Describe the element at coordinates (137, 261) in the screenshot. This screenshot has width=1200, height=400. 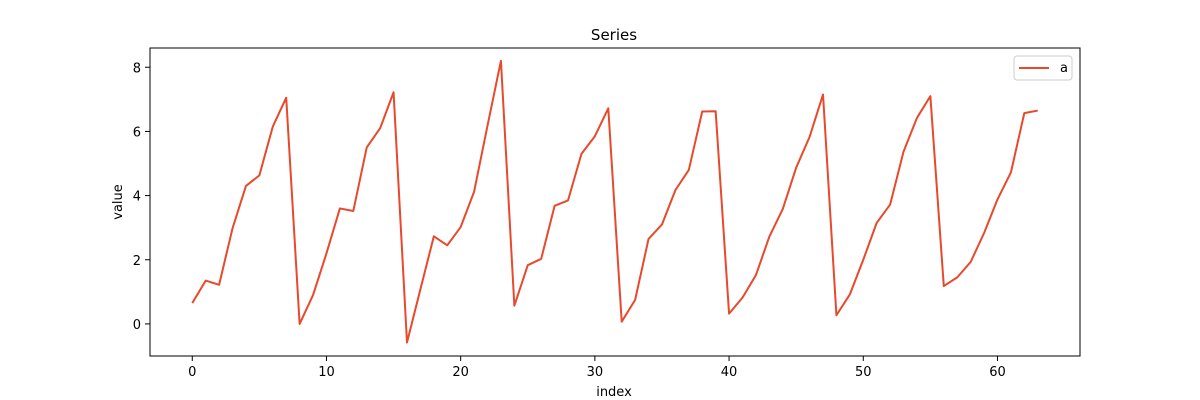
I see `y-tick-label: 2` at that location.